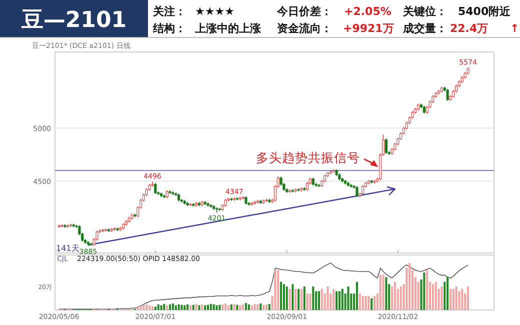 This screenshot has width=520, height=325. What do you see at coordinates (228, 28) in the screenshot?
I see `text: 上涨中的上涨` at bounding box center [228, 28].